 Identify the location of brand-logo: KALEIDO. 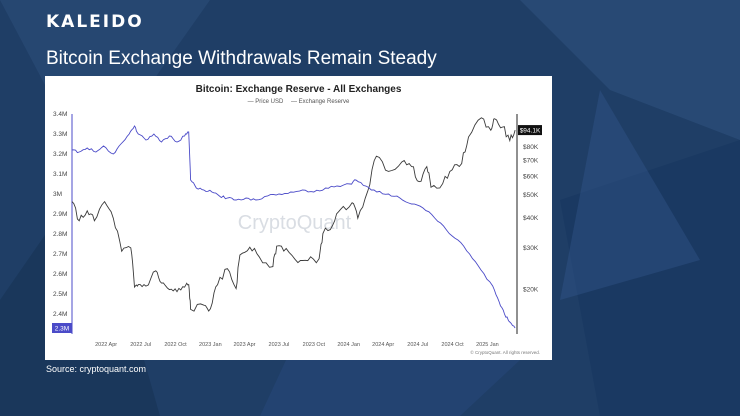
(95, 22).